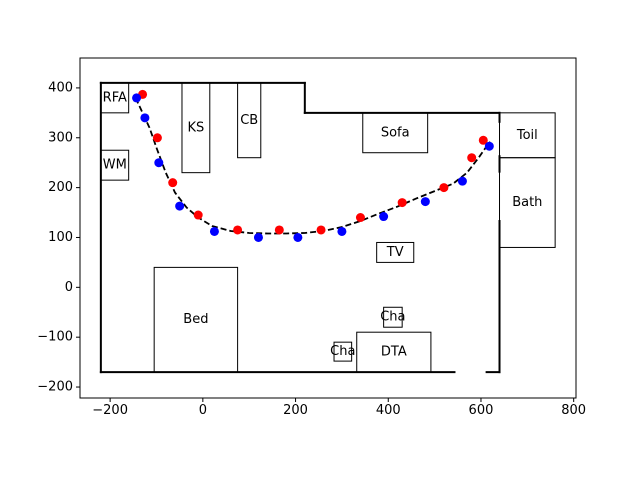  I want to click on x-axis: −200 0 200 400 600 800, so click(339, 408).